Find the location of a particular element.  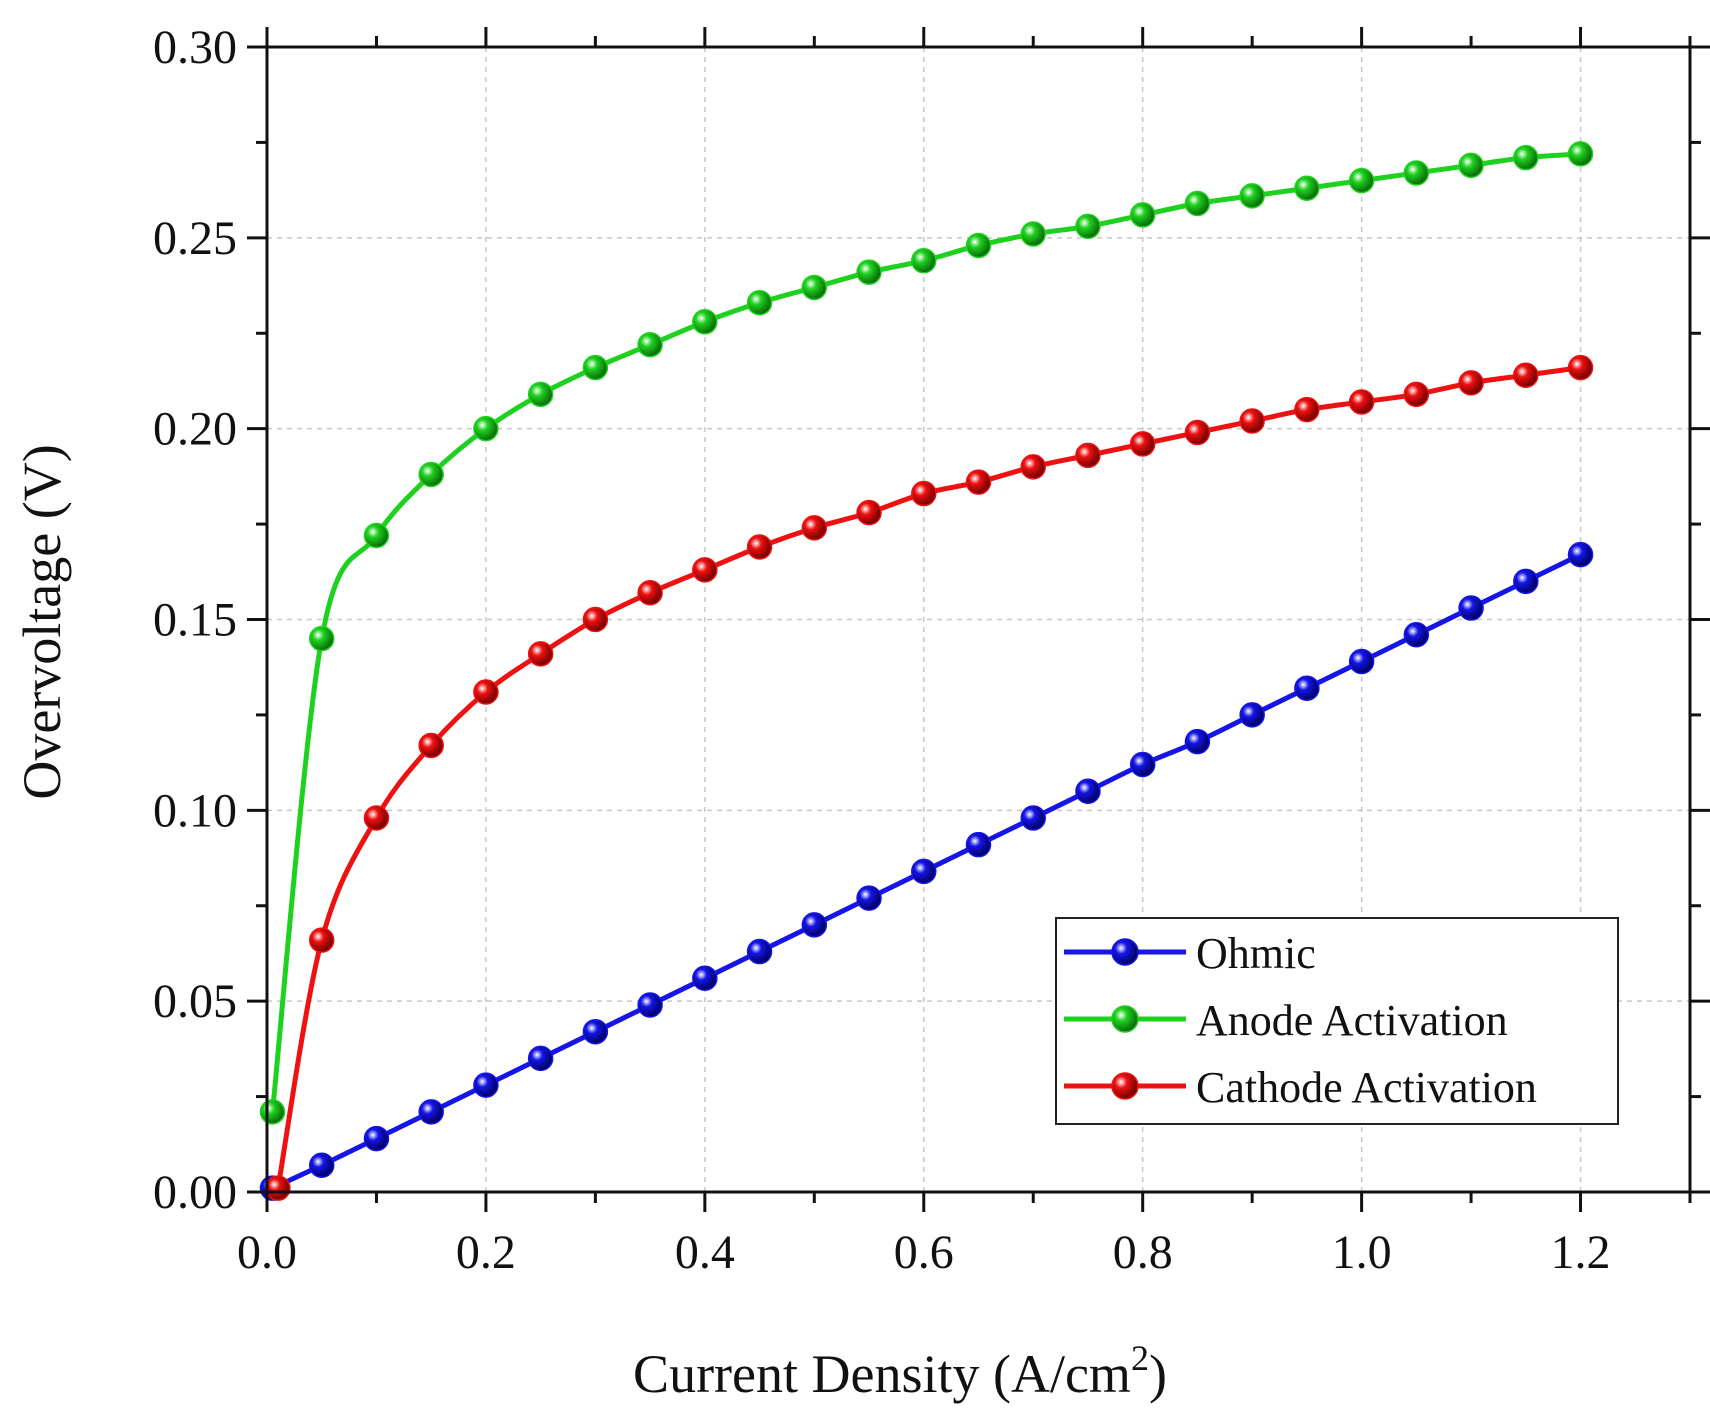

x-tick-label: 1.2 is located at coordinates (1581, 1252).